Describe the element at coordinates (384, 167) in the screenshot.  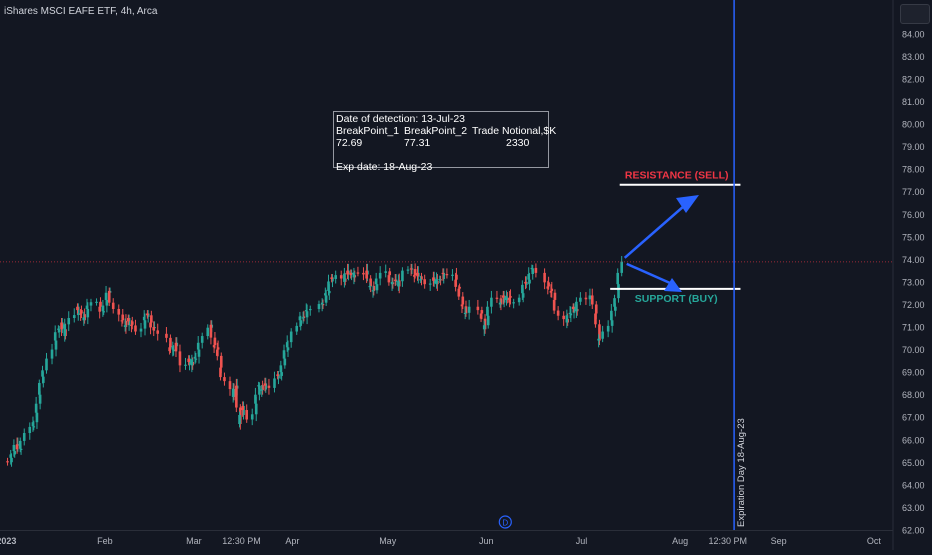
I see `expiration-date: Exp date: 18-Aug-23` at that location.